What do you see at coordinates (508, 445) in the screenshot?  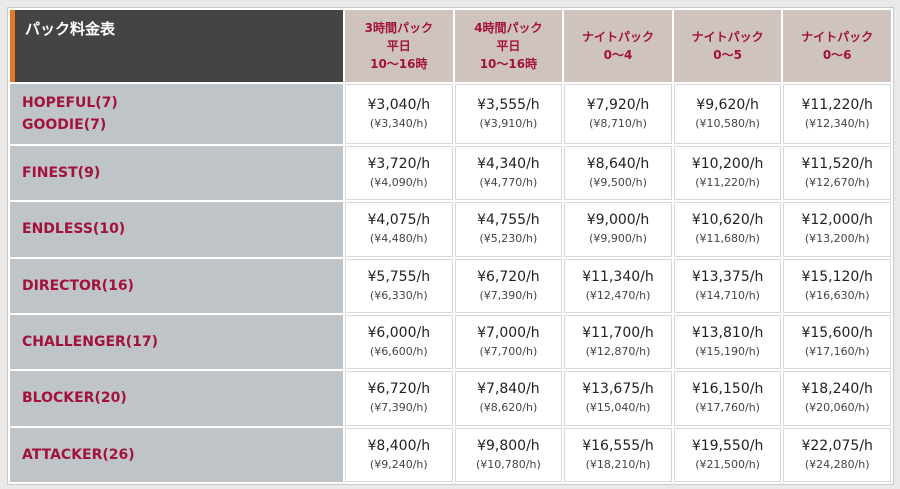 I see `price-main: ¥9,800/h` at bounding box center [508, 445].